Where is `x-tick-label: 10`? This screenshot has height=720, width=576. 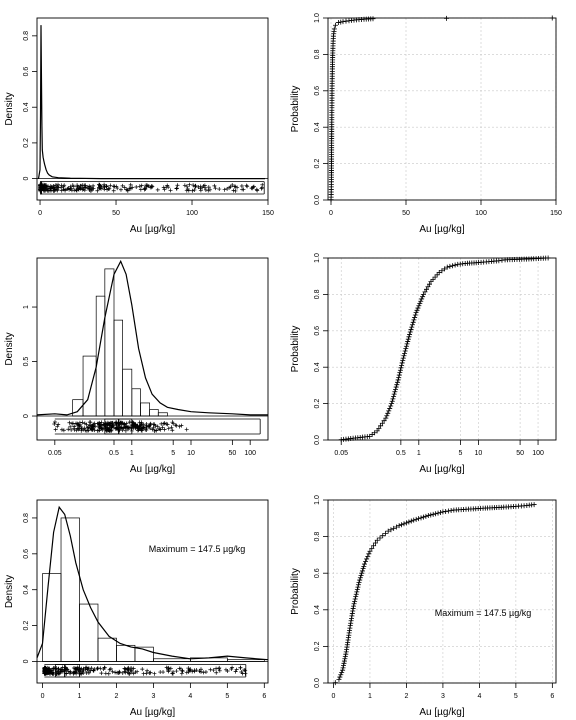
x-tick-label: 10 is located at coordinates (479, 453).